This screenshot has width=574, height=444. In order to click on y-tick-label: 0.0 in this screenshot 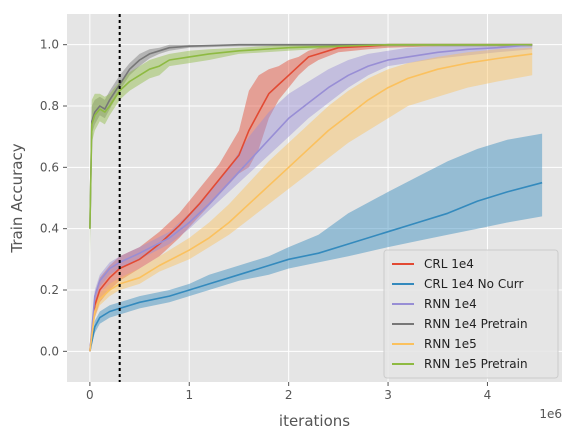, I will do `click(49, 351)`.